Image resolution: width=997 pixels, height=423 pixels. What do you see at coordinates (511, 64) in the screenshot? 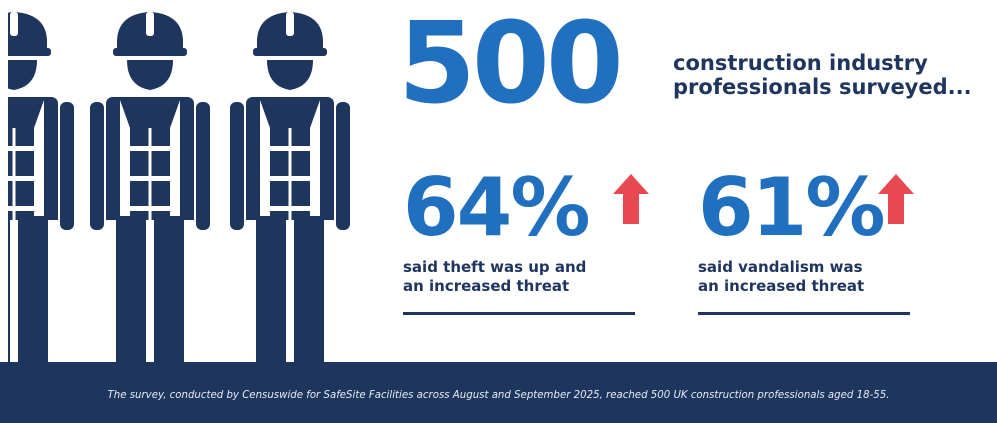
I see `respondent-count: 500` at bounding box center [511, 64].